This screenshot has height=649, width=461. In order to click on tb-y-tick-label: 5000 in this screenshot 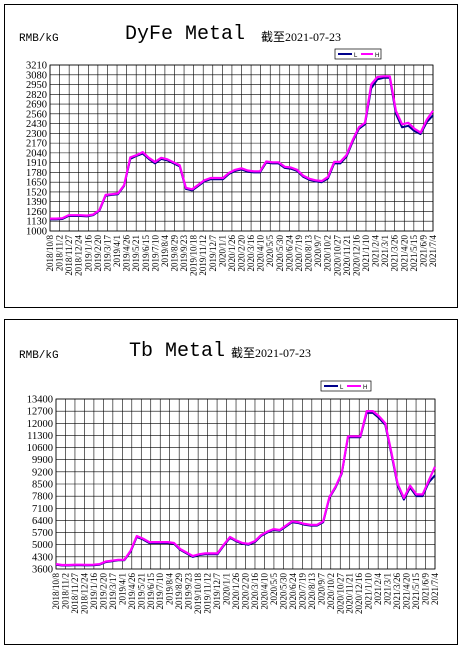, I will do `click(42, 545)`.